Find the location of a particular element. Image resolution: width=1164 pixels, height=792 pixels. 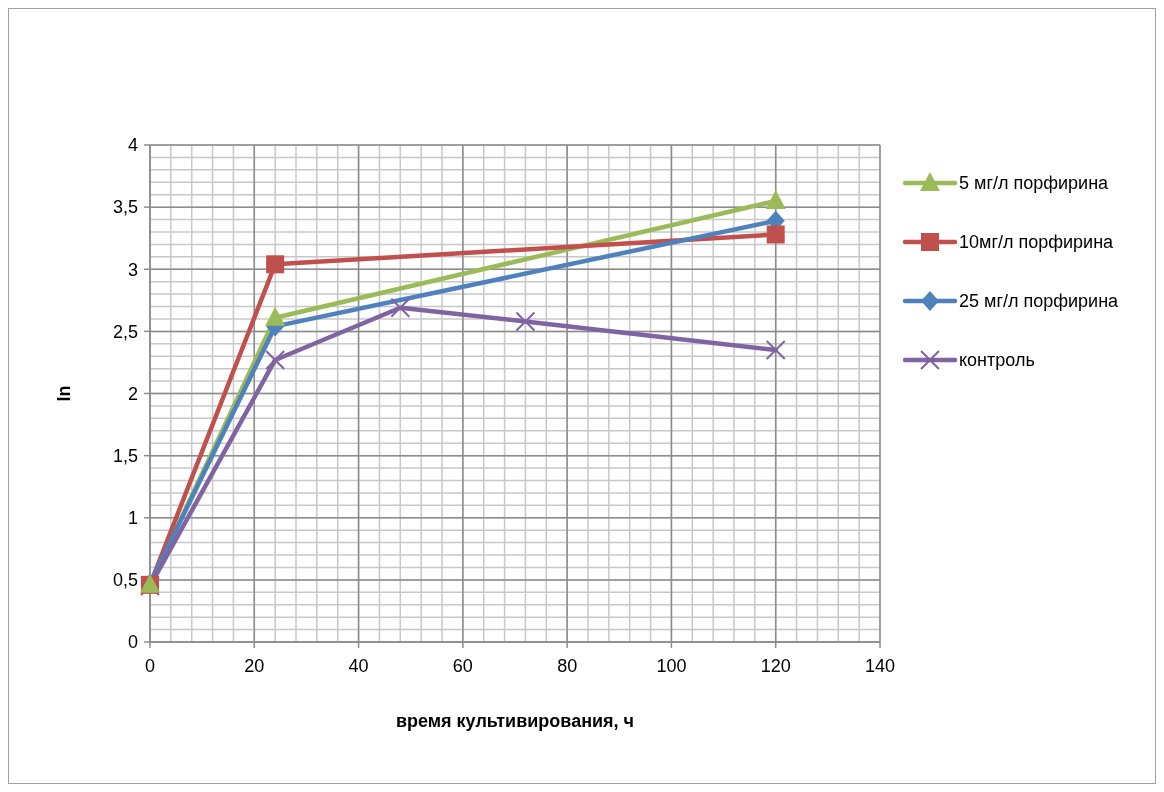

y-tick-label: 1 is located at coordinates (132, 518).